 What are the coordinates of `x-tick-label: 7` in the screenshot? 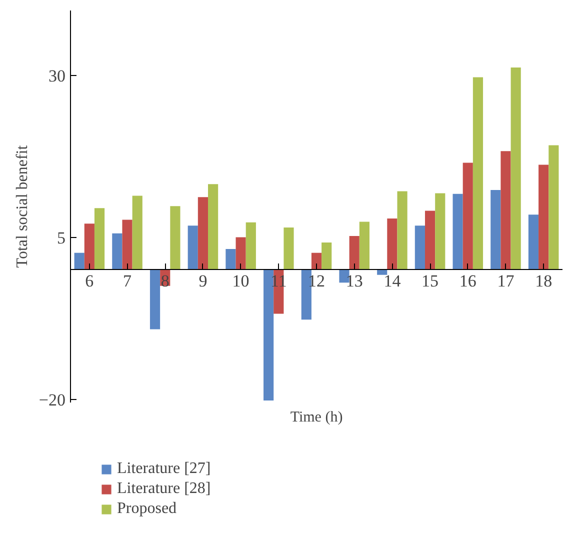 It's located at (127, 281).